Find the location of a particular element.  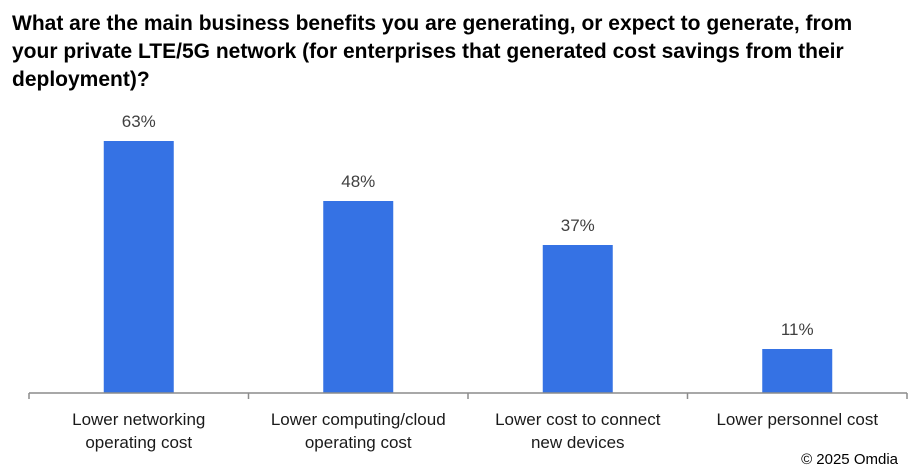

copyright-notice: © 2025 Omdia is located at coordinates (849, 459).